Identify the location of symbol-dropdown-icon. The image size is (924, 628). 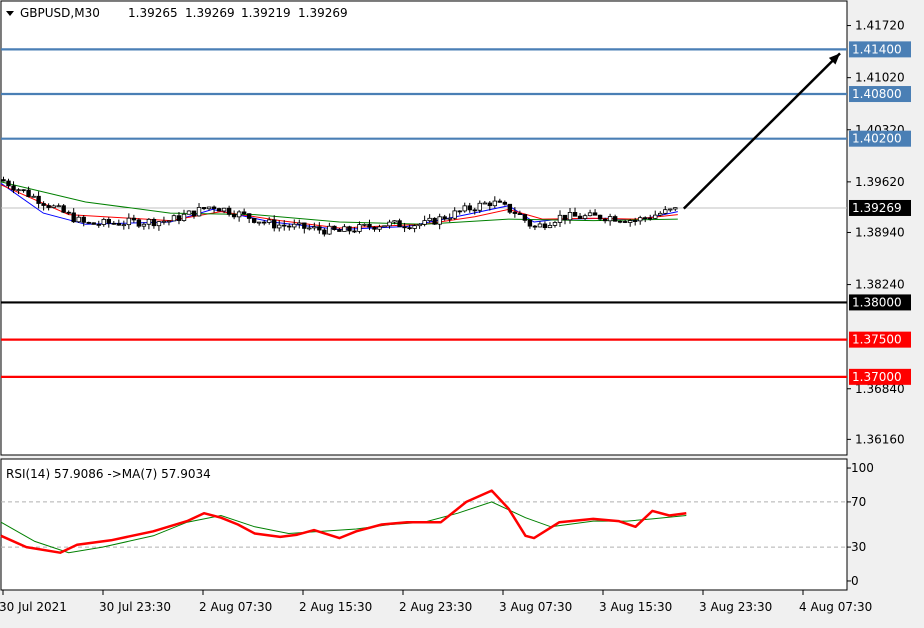
(10, 13).